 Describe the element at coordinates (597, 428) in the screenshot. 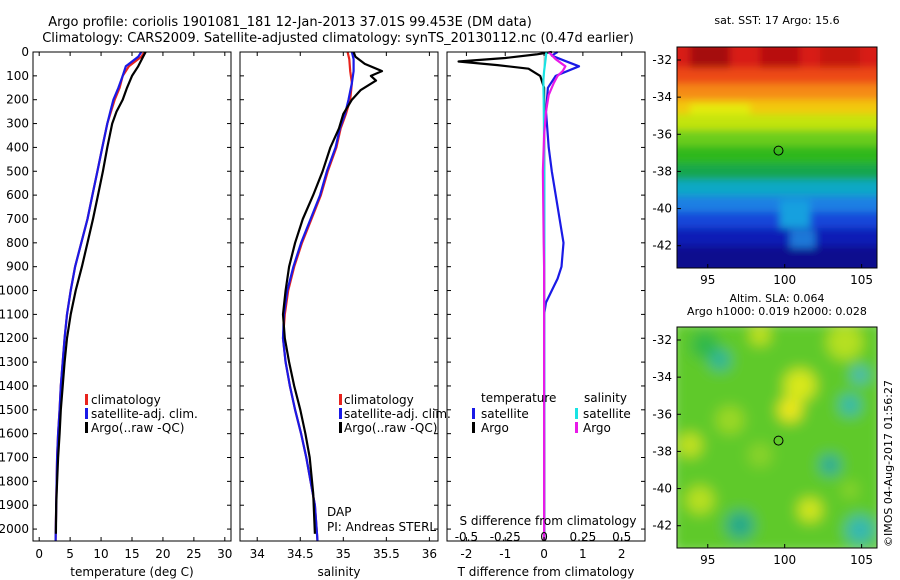

I see `legend-label-sal-argo: Argo` at that location.